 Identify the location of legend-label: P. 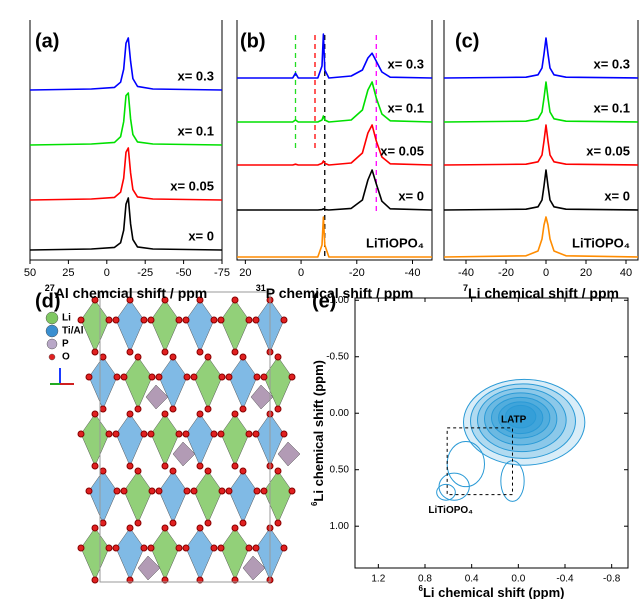
(65, 344).